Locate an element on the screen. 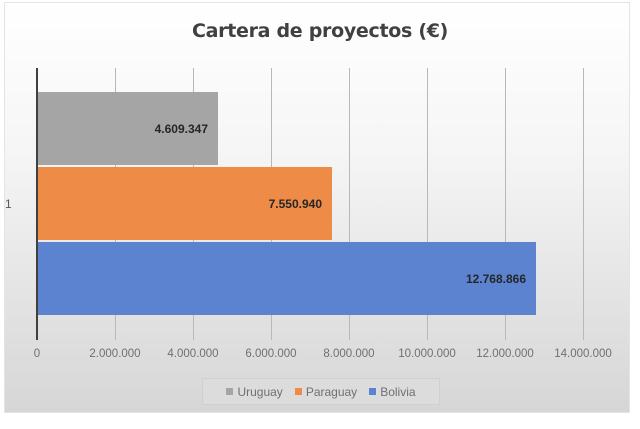  data-label-uruguay: 4.609.347 is located at coordinates (181, 128).